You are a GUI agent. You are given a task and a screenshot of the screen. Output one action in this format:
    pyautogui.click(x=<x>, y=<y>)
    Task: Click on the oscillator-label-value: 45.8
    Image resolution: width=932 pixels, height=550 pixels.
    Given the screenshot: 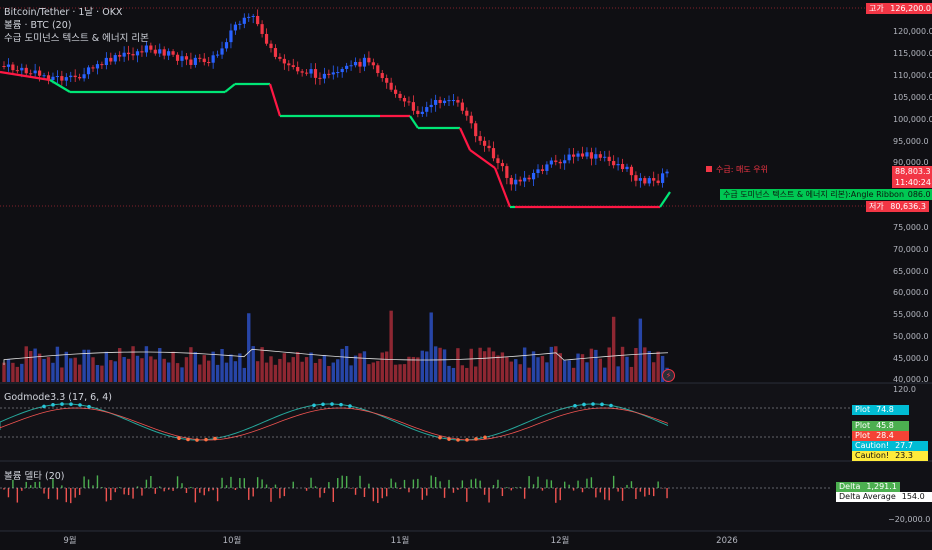 What is the action you would take?
    pyautogui.click(x=891, y=426)
    